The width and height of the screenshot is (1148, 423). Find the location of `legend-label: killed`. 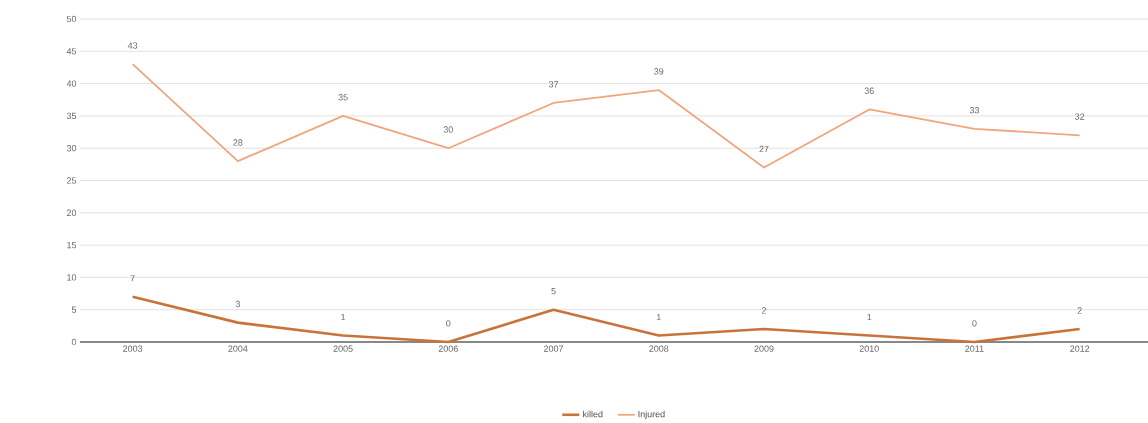

legend-label: killed is located at coordinates (593, 414).